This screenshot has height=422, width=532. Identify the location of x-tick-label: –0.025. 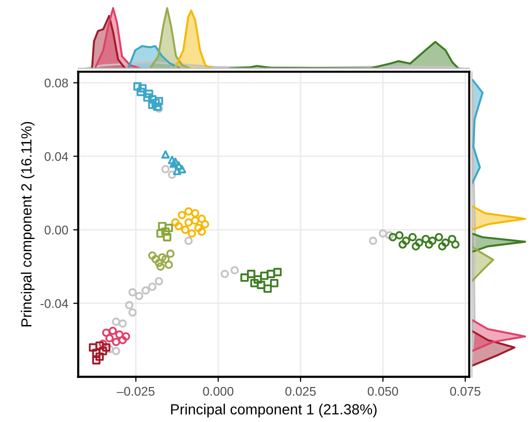
(135, 391).